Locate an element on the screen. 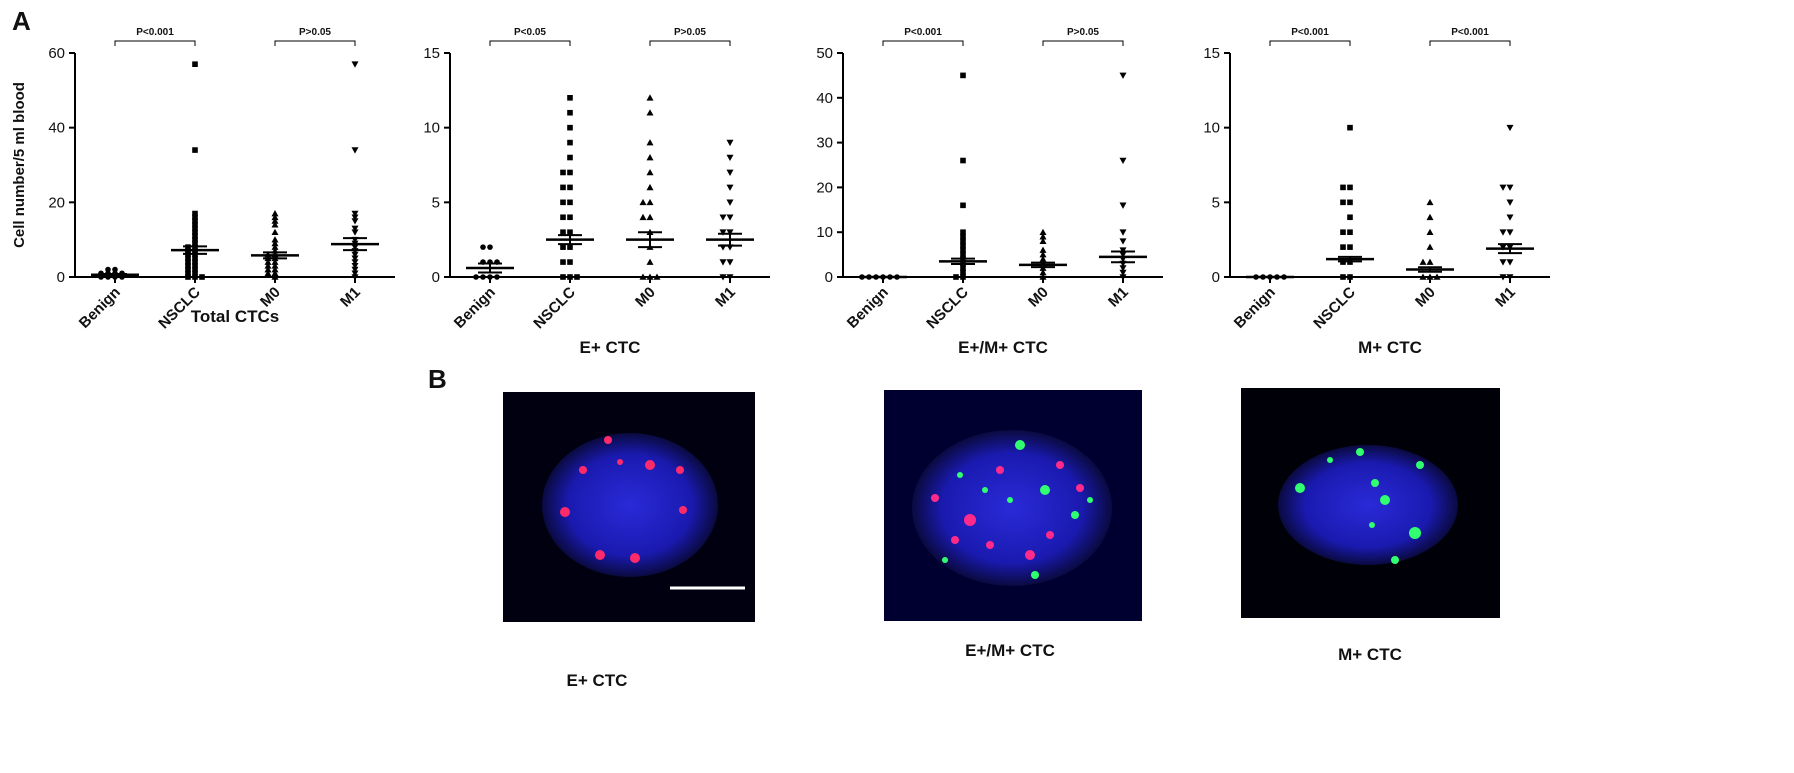 This screenshot has width=1794, height=773. x-axis-title: M+ CTC is located at coordinates (1390, 347).